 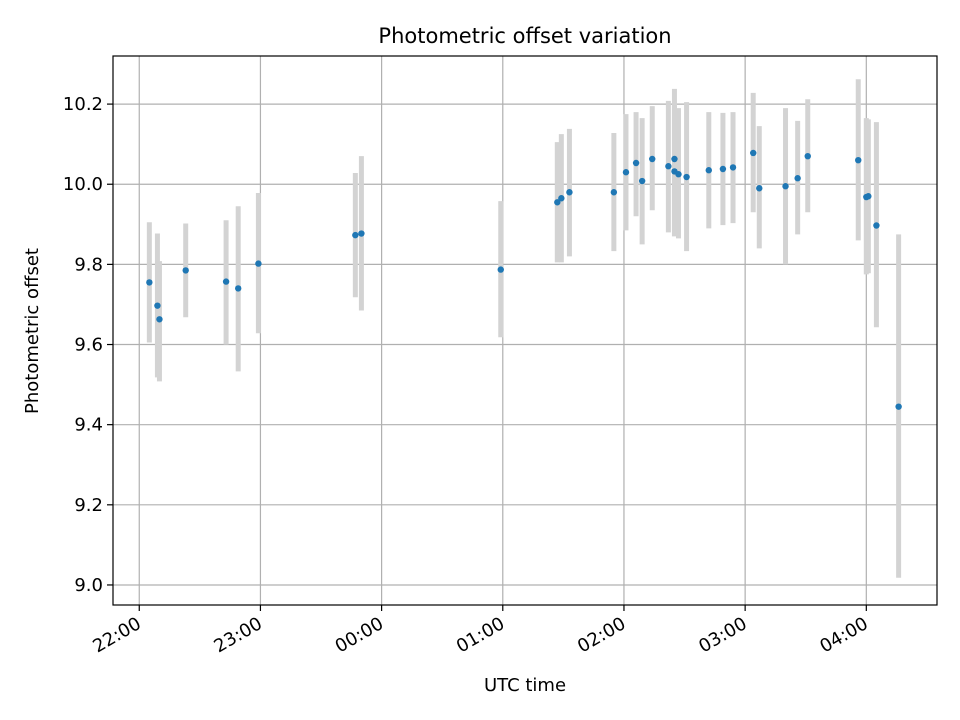 What do you see at coordinates (601, 635) in the screenshot?
I see `x-tick-label: 02:00` at bounding box center [601, 635].